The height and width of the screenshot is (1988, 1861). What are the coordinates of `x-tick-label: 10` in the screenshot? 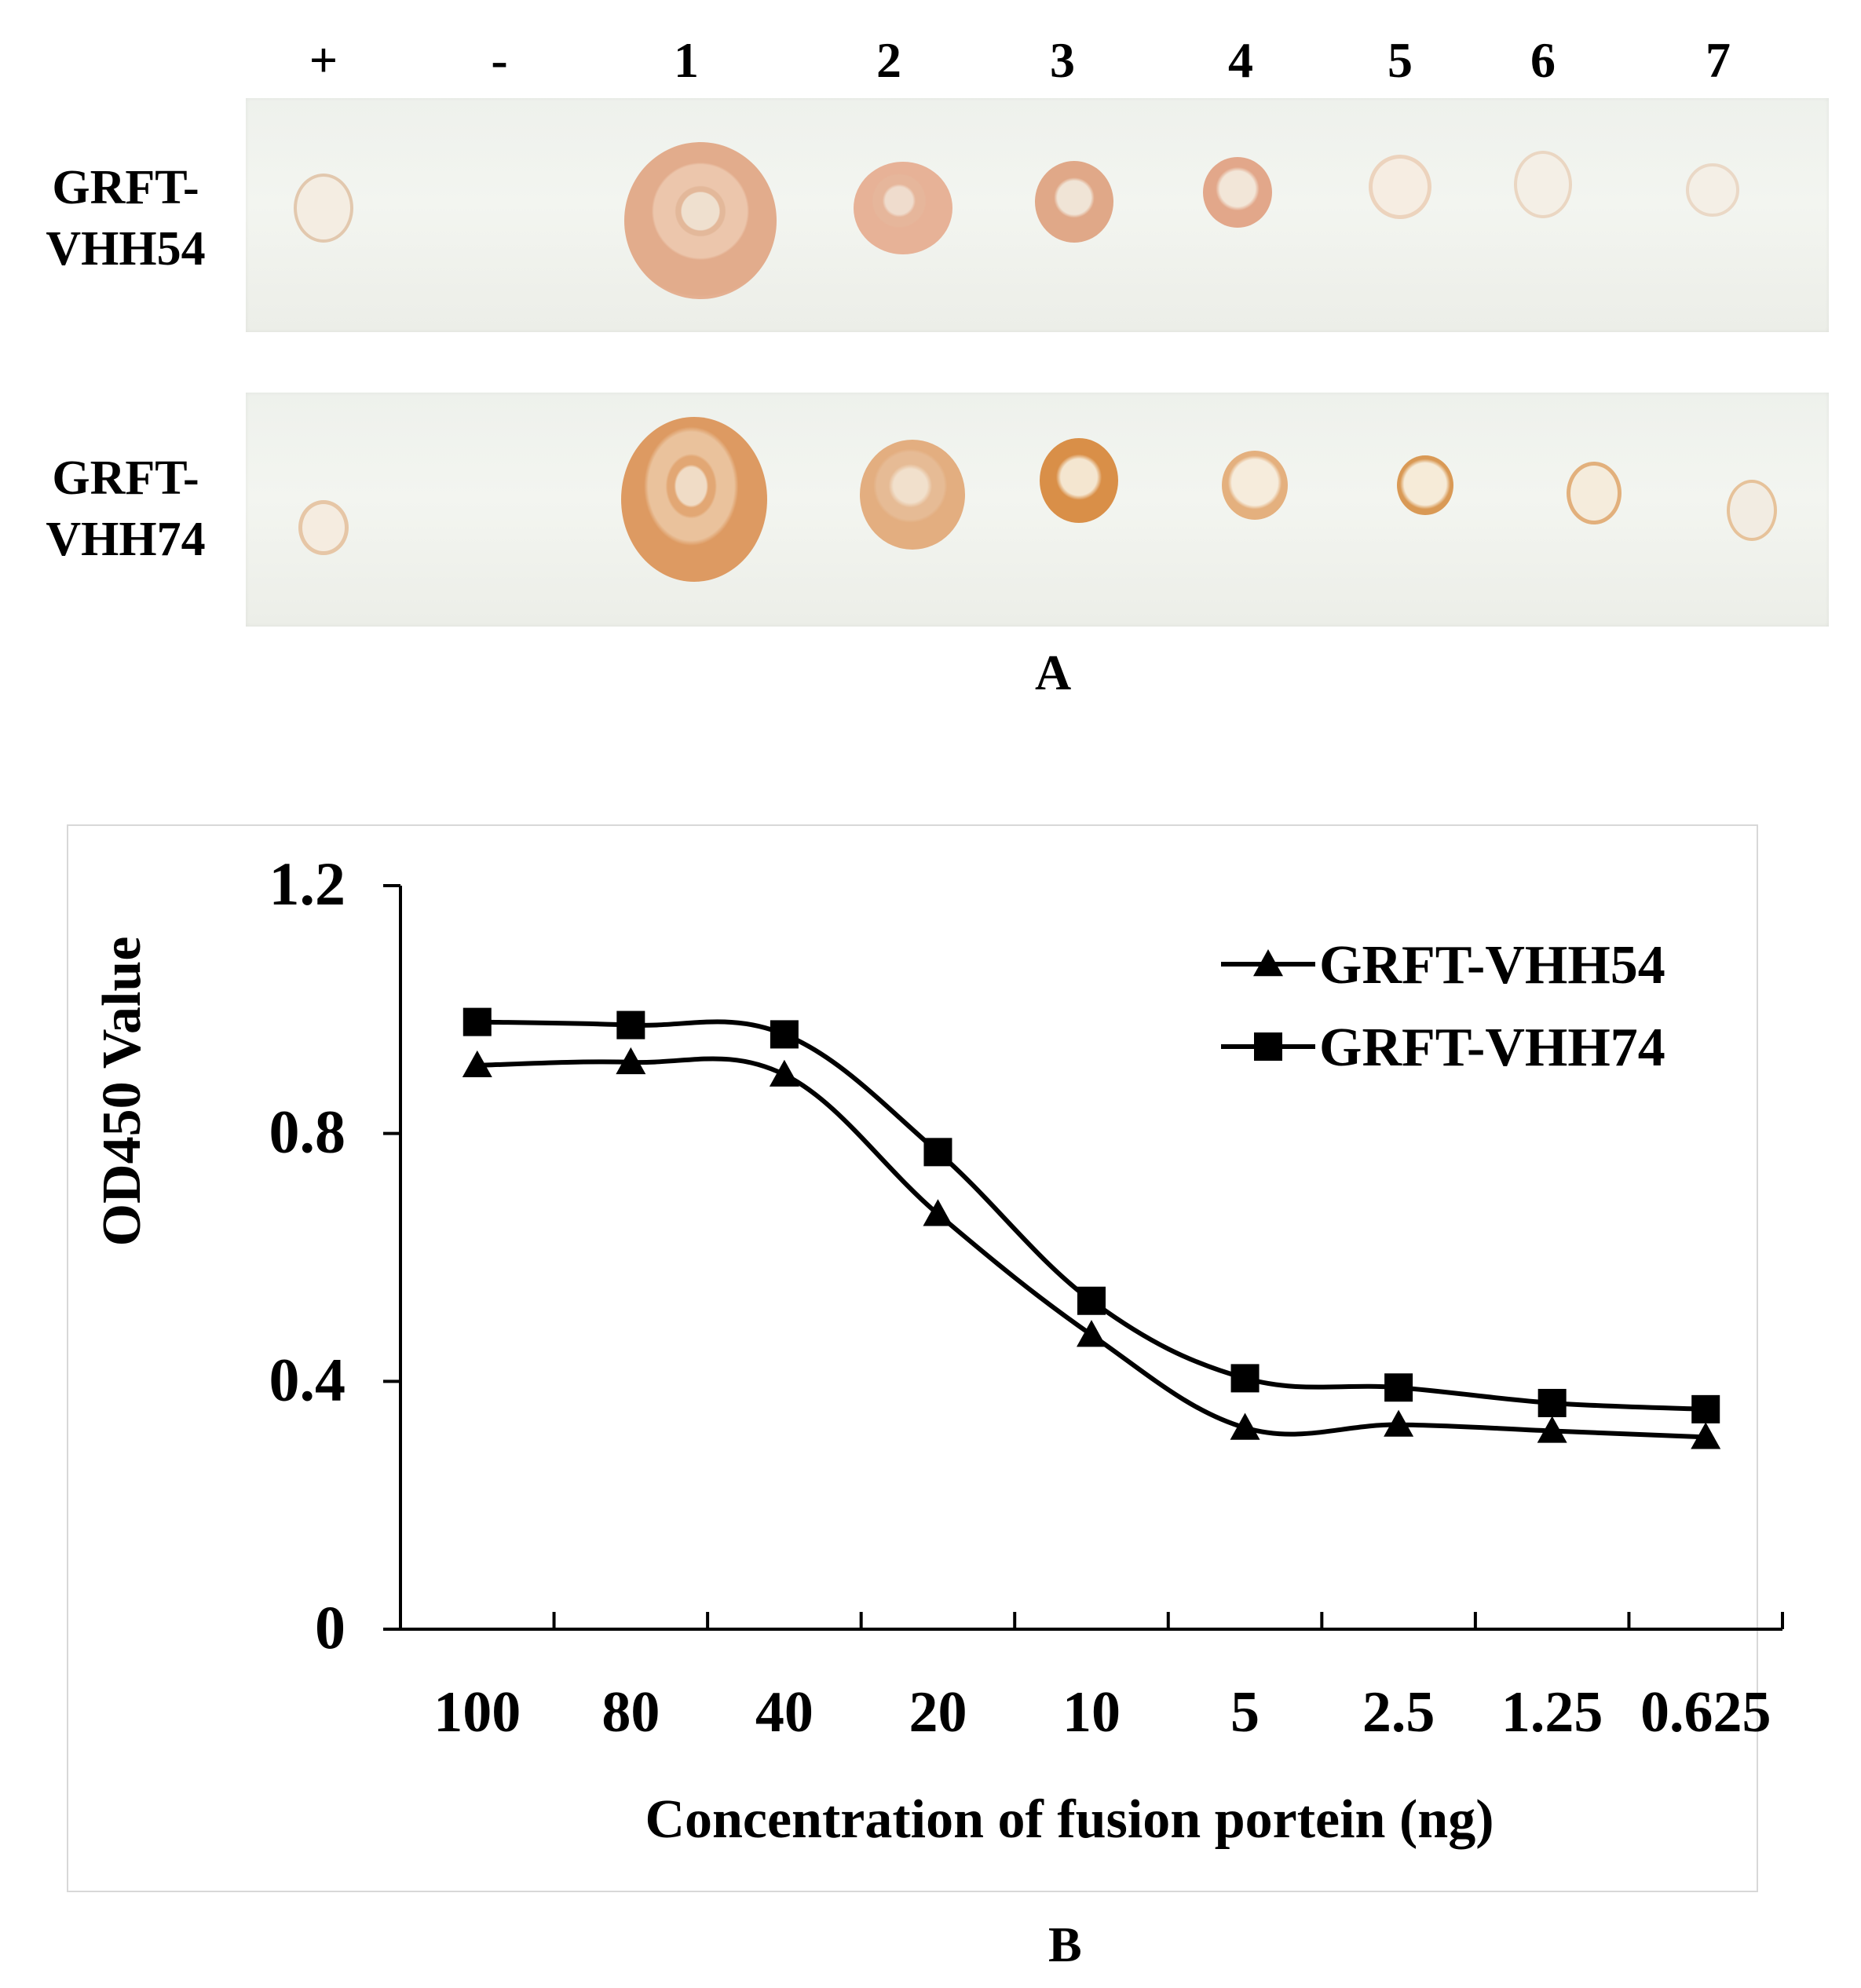 It's located at (1091, 1712).